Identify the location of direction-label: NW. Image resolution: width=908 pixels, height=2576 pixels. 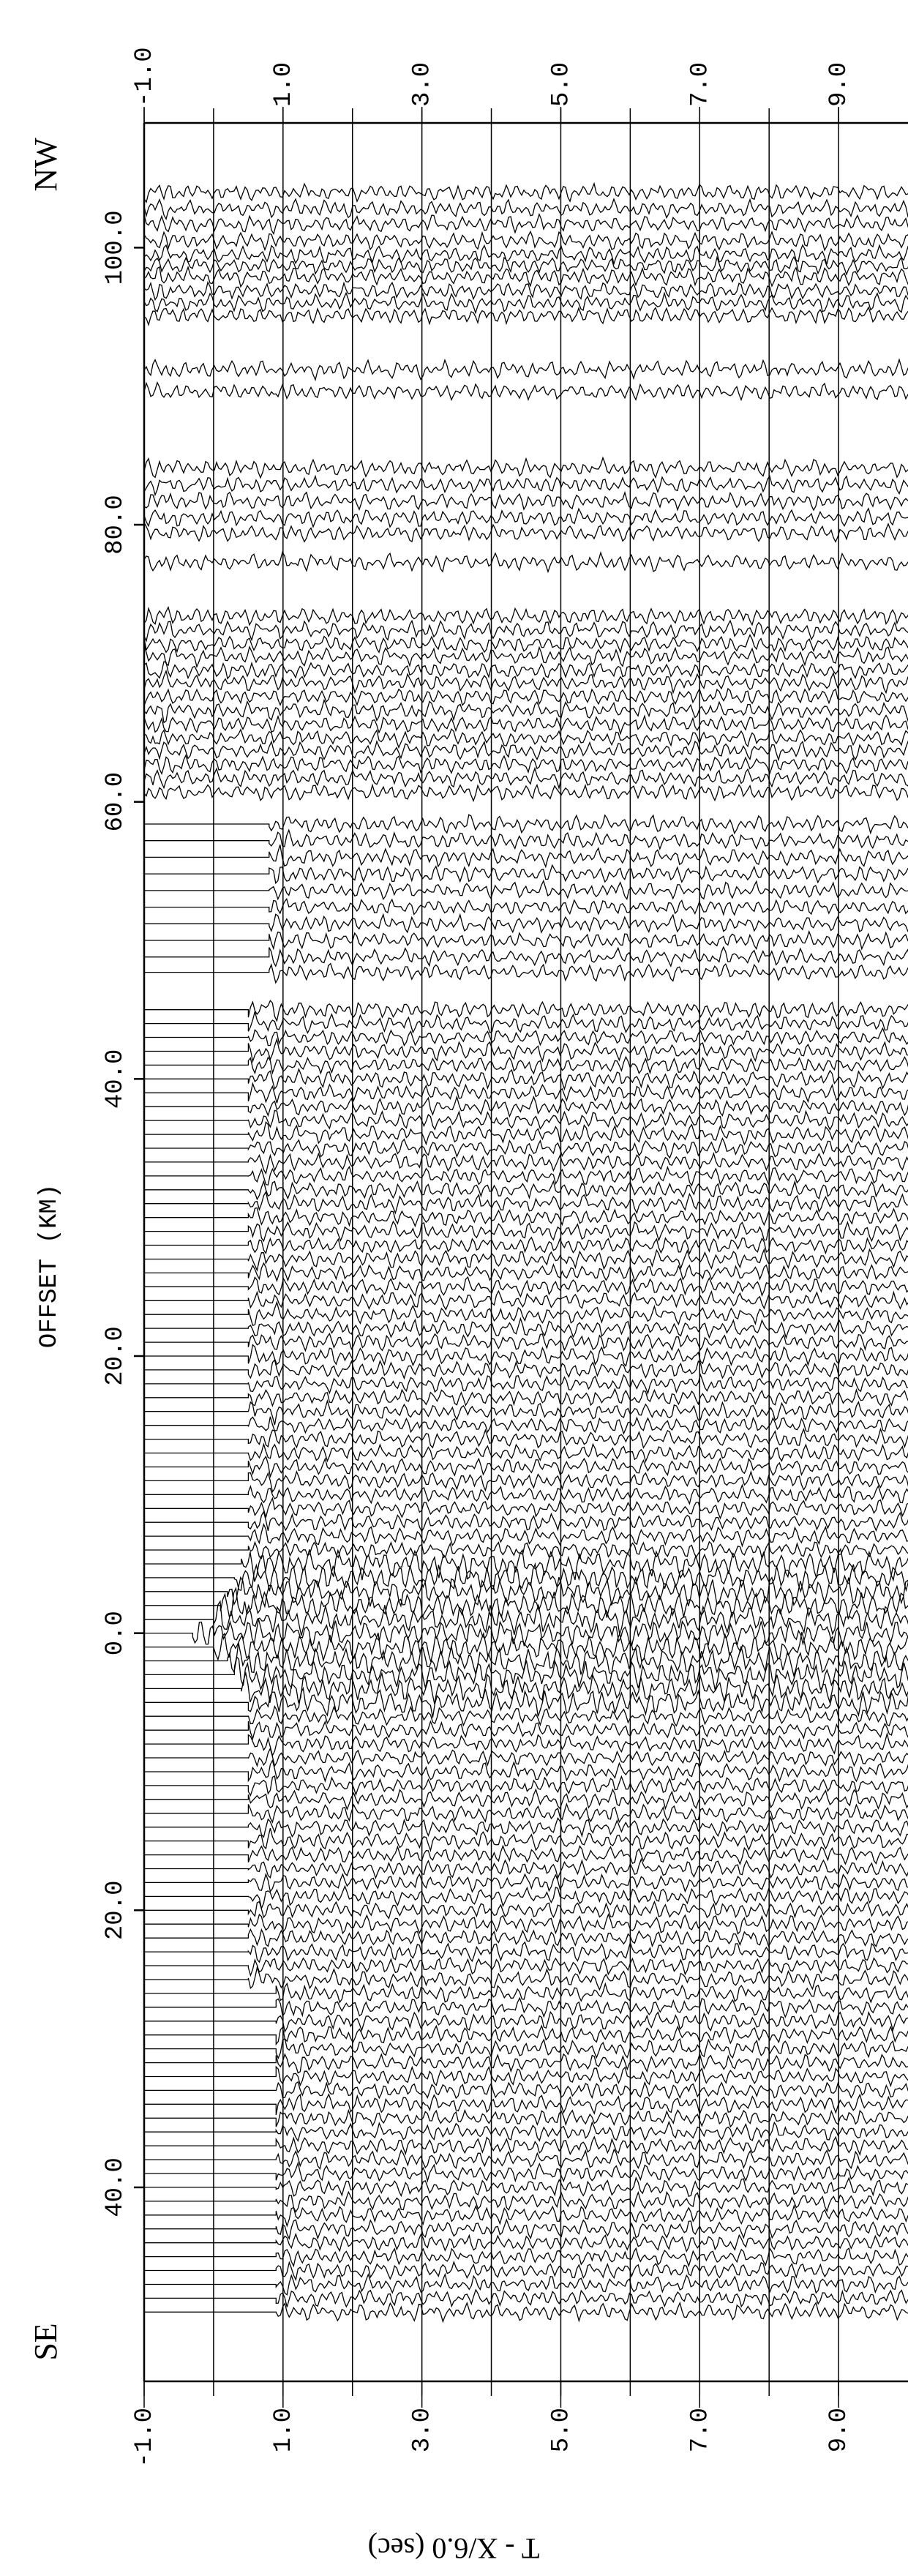
(46, 165).